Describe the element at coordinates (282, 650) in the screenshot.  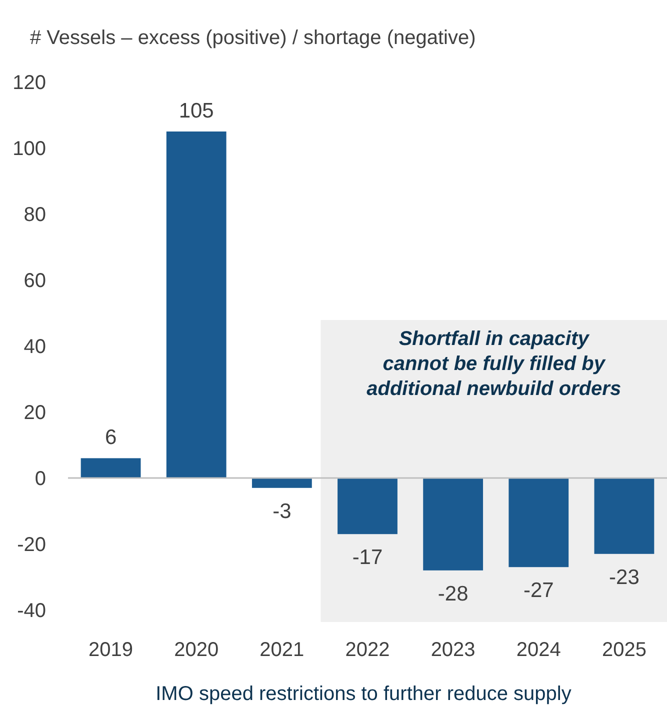
I see `x-tick-label: 2021` at that location.